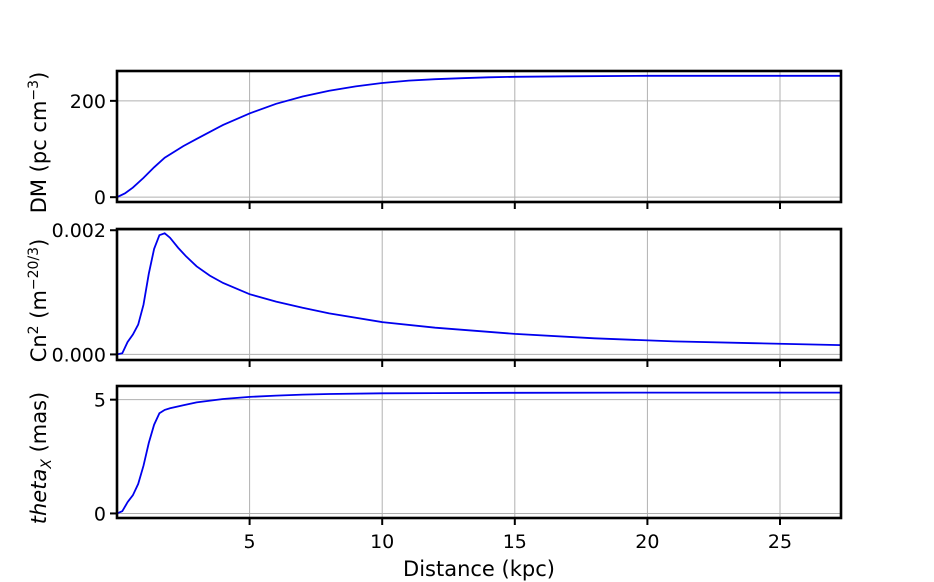 The height and width of the screenshot is (582, 934). What do you see at coordinates (515, 542) in the screenshot?
I see `theta-x-tick-label: 15` at bounding box center [515, 542].